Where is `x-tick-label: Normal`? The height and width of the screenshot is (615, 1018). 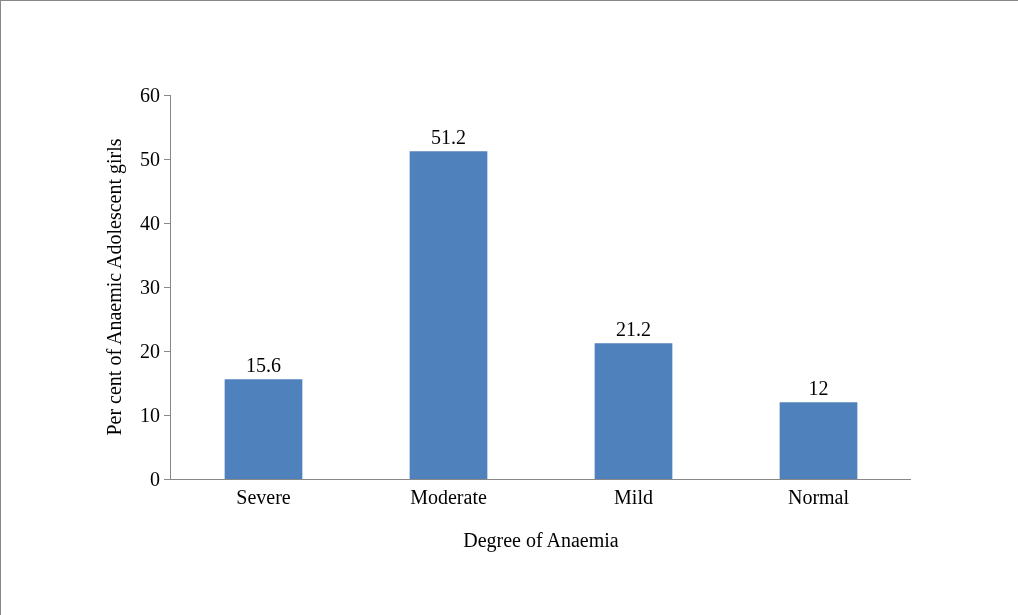
x-tick-label: Normal is located at coordinates (818, 497).